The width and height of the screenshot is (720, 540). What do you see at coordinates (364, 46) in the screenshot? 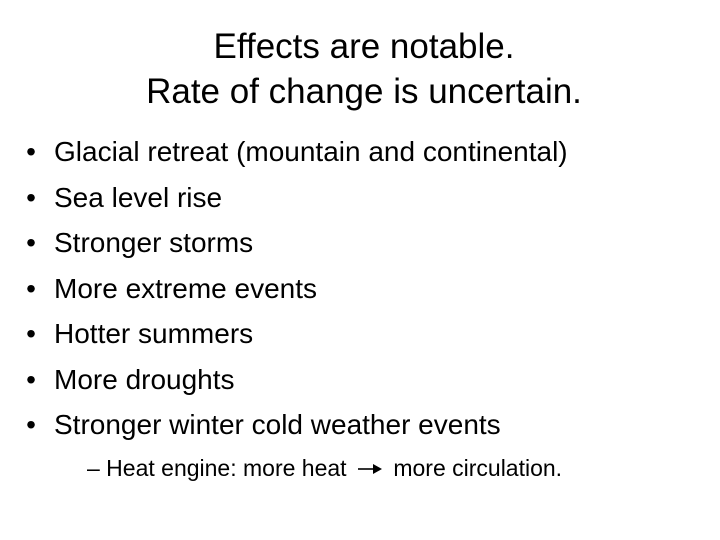
I see `title-line-1: Effects are notable.` at bounding box center [364, 46].